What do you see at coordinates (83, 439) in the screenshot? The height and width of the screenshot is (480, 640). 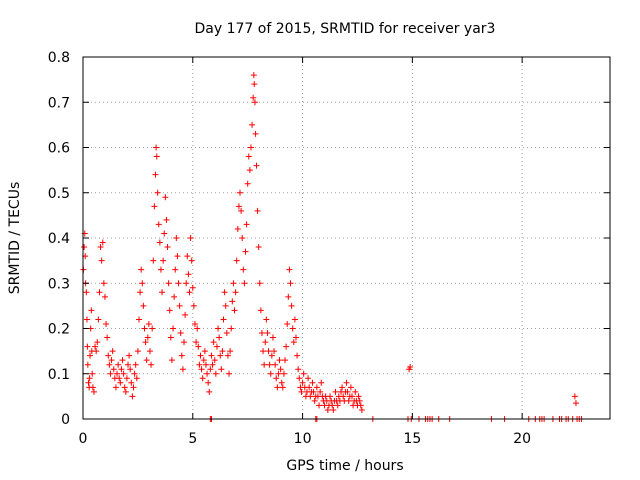 I see `x-tick-label: 0` at bounding box center [83, 439].